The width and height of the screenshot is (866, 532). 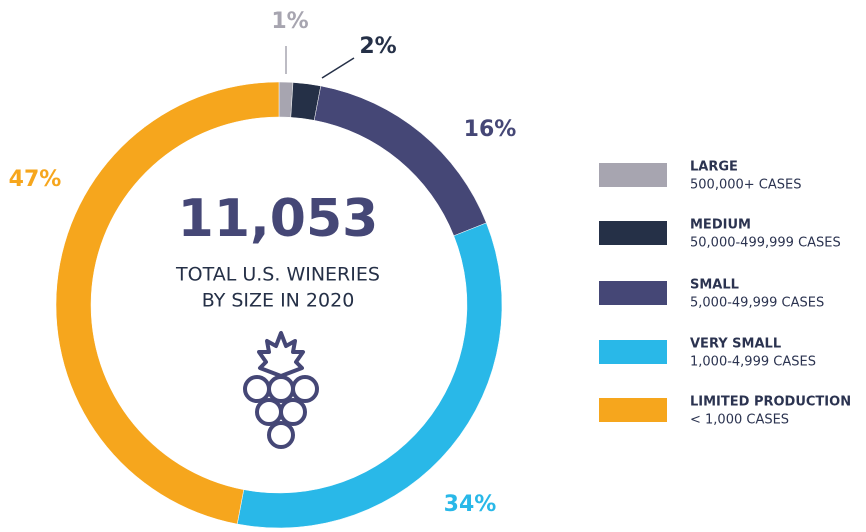 What do you see at coordinates (757, 303) in the screenshot?
I see `legend-note: 5,000-49,999 CASES` at bounding box center [757, 303].